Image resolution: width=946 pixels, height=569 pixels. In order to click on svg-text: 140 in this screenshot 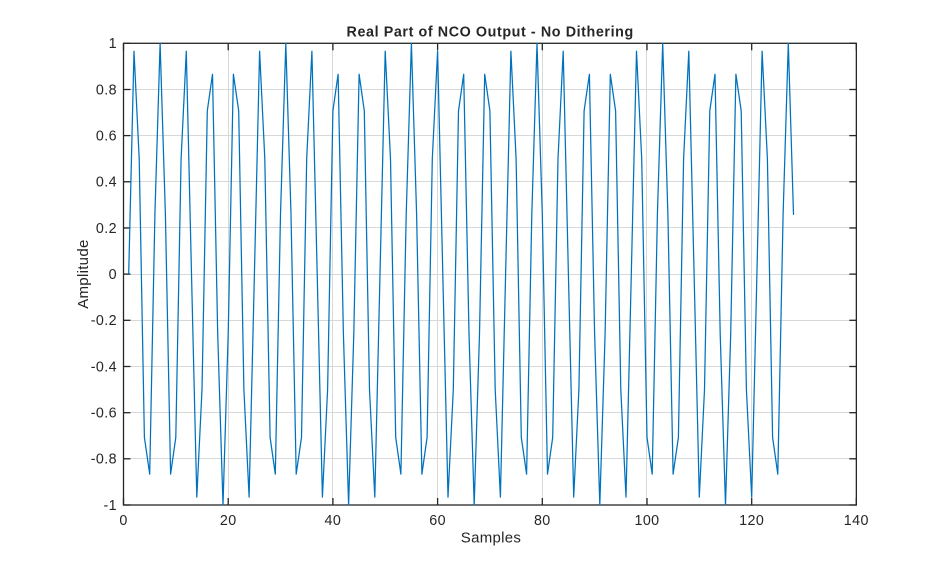, I will do `click(856, 521)`.